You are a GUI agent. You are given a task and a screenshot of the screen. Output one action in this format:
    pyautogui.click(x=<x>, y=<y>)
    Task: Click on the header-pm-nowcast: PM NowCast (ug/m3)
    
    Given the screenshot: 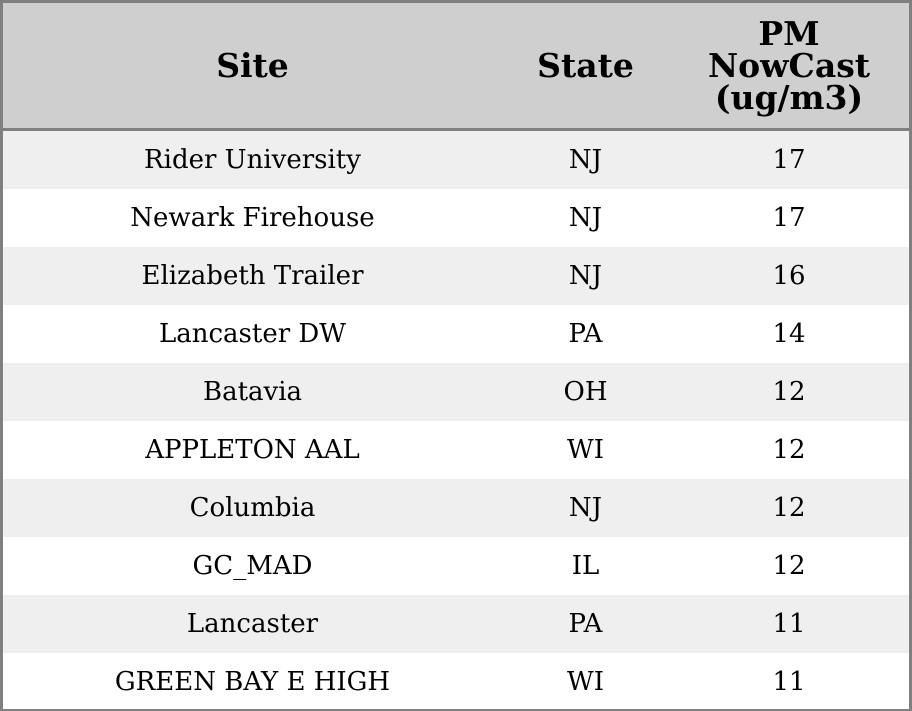 What is the action you would take?
    pyautogui.click(x=789, y=67)
    